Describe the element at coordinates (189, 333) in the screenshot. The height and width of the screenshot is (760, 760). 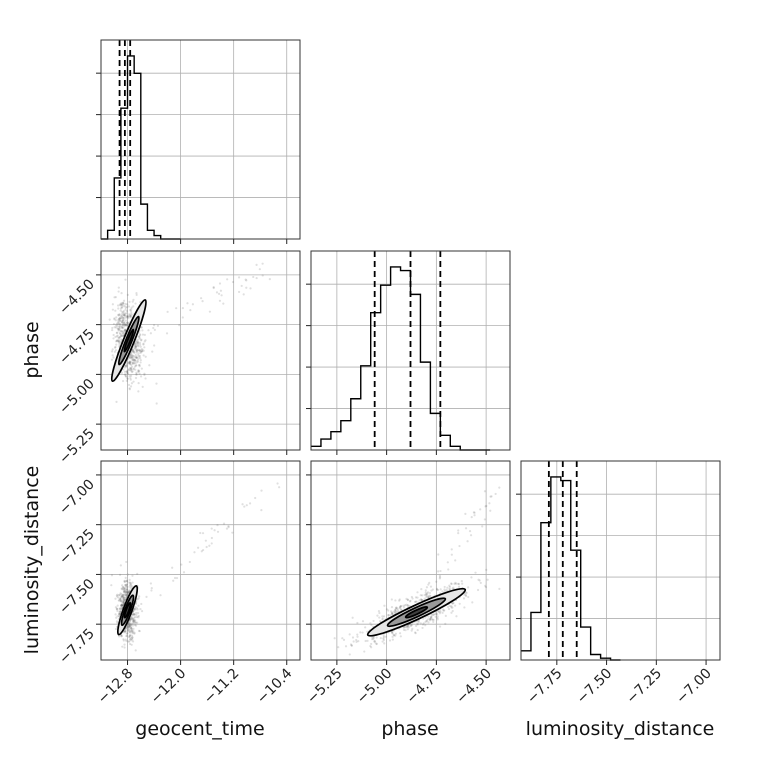
I see `scatter-group` at that location.